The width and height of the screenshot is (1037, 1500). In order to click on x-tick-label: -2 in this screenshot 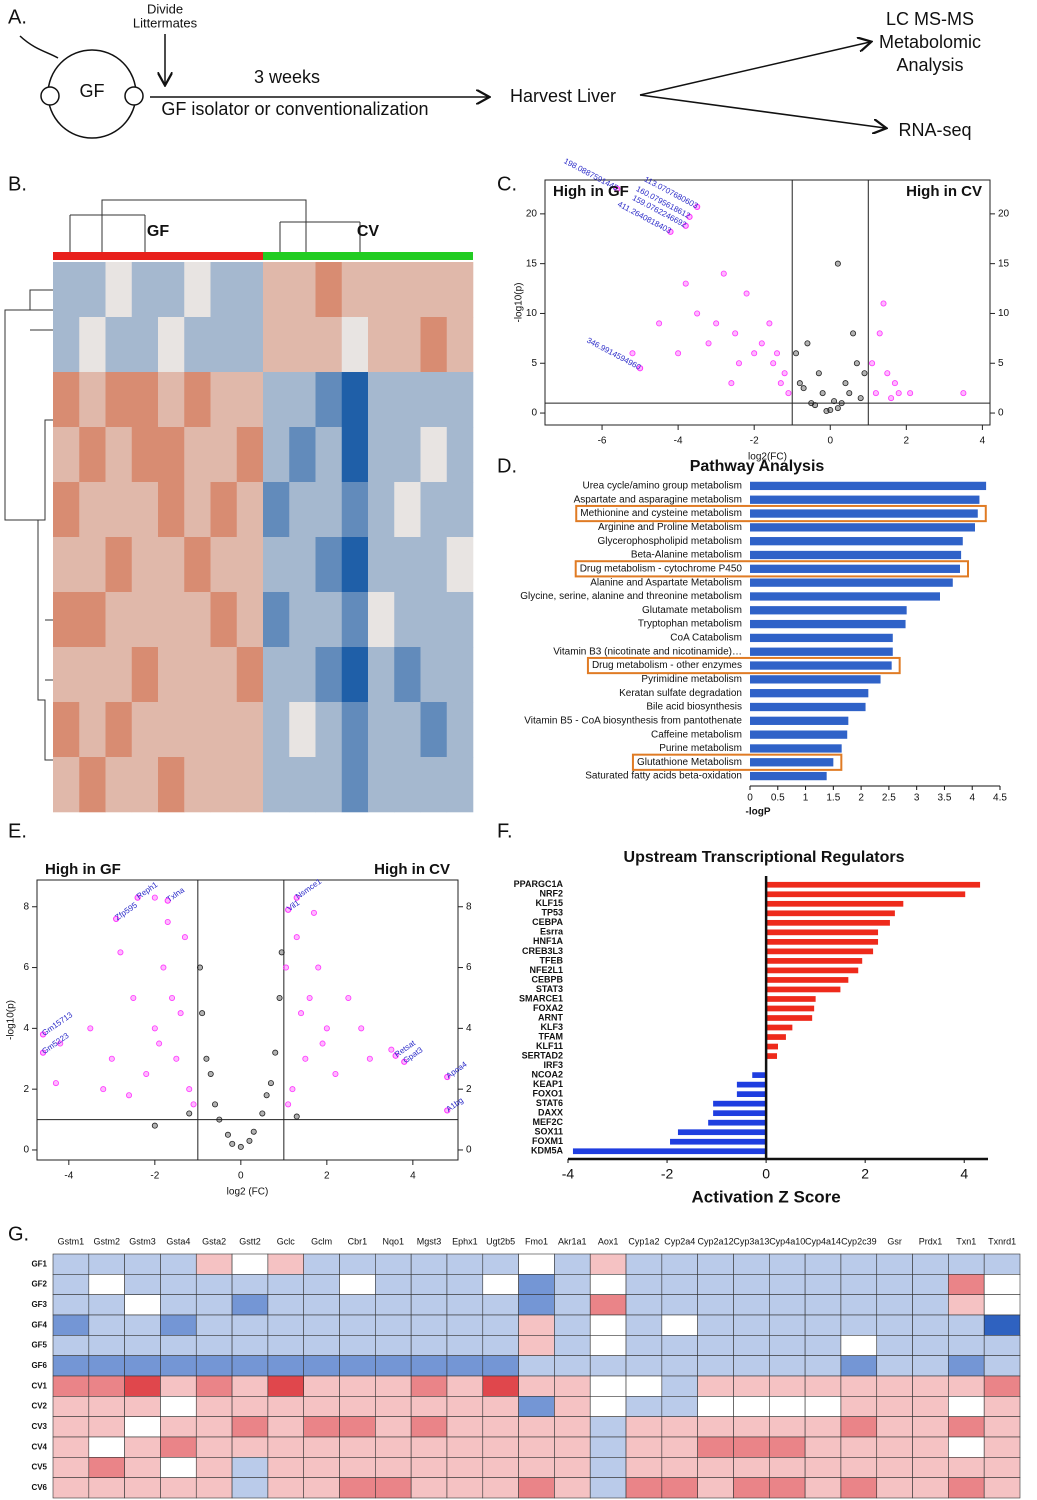, I will do `click(667, 1174)`.